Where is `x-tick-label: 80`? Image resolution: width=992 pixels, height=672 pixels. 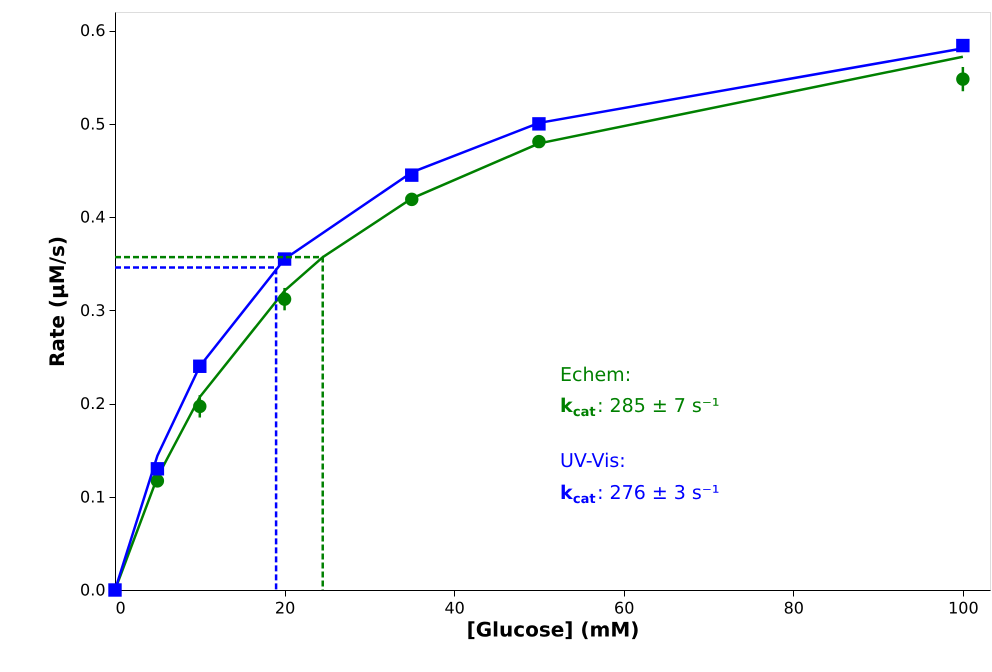
x-tick-label: 80 is located at coordinates (794, 608).